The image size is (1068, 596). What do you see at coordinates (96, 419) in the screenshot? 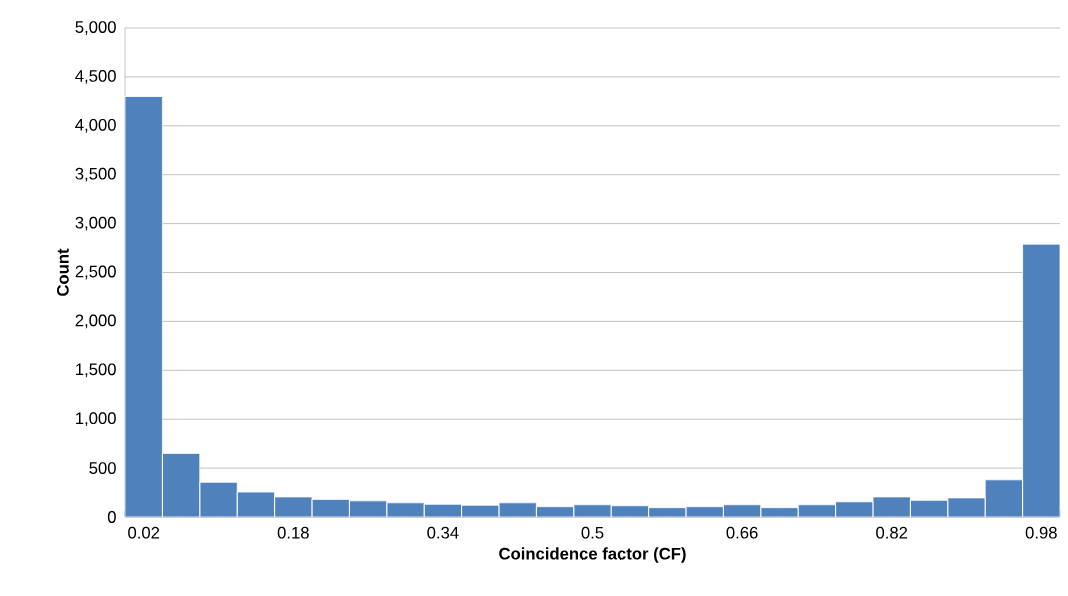
I see `y-tick-label: 1,000` at bounding box center [96, 419].